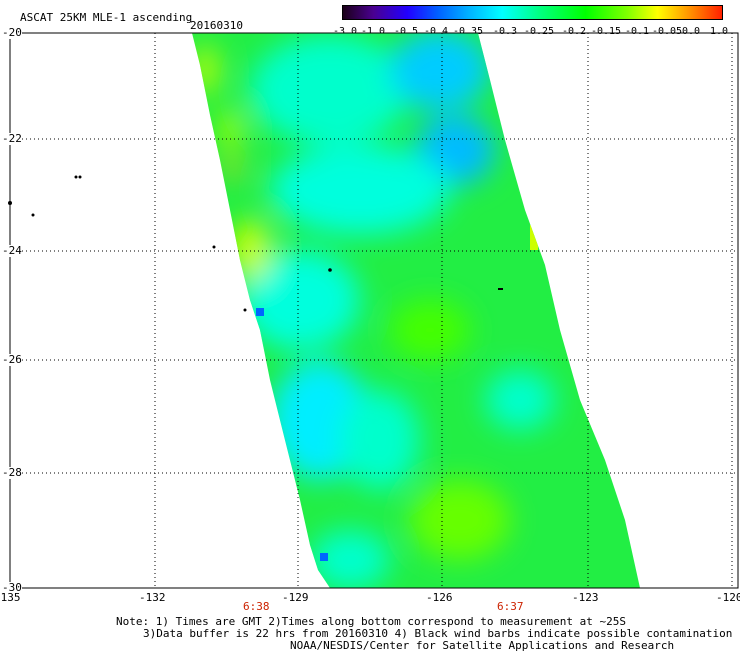  Describe the element at coordinates (468, 31) in the screenshot. I see `colorbar-tick-label: -0.35` at that location.